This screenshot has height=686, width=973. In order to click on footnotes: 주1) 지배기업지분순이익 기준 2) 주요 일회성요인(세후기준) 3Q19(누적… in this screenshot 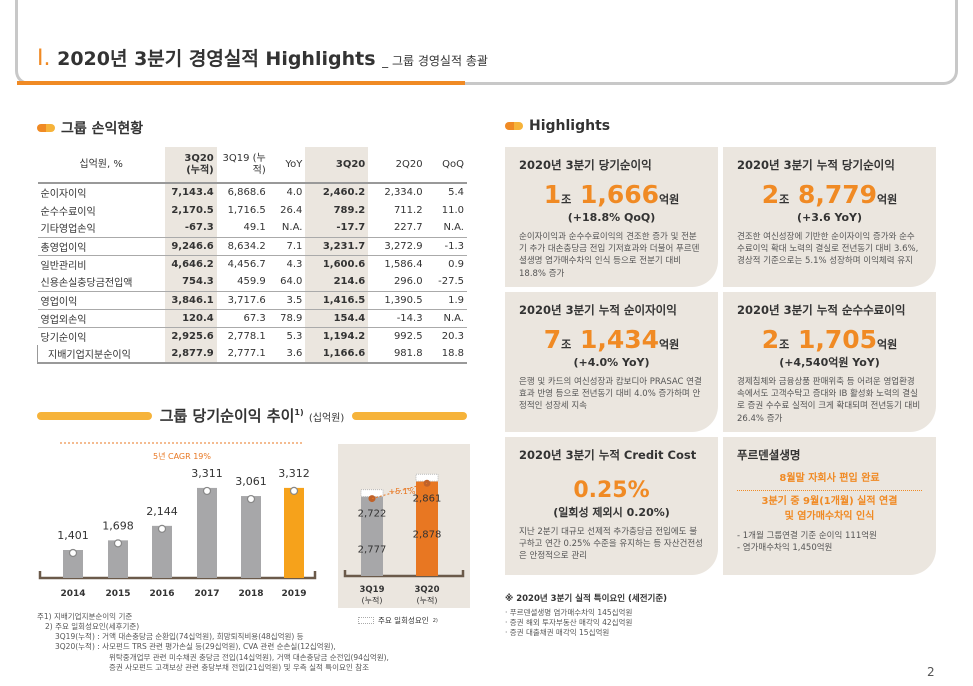, I will do `click(213, 642)`.